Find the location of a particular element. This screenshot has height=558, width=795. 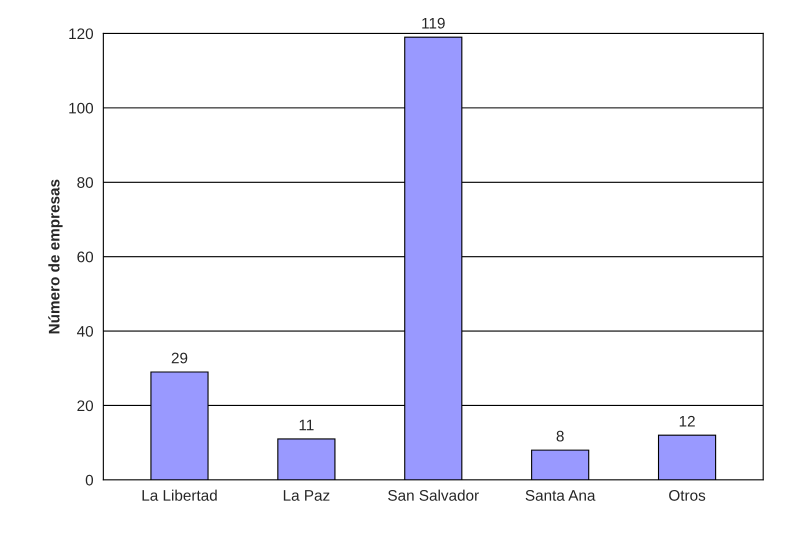

data-label: 29 is located at coordinates (180, 358).